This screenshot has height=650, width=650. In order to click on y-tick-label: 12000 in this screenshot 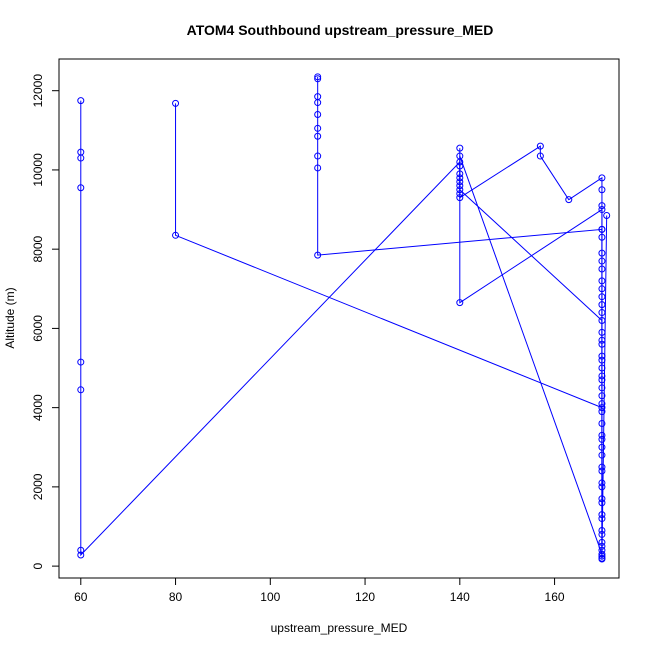, I will do `click(38, 91)`.